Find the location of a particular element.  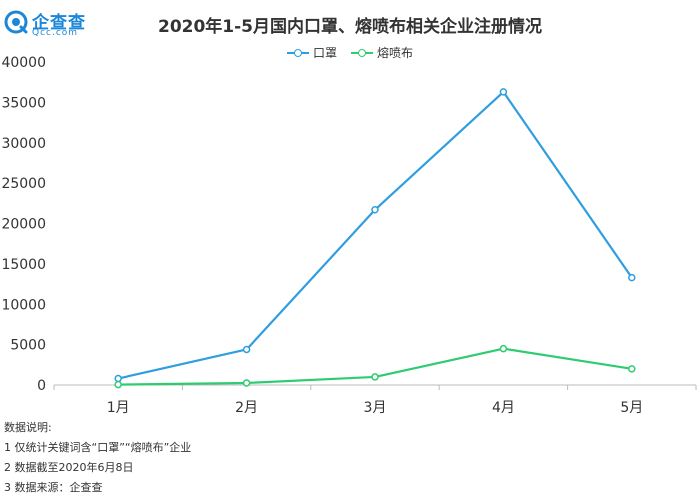

y-tick-label: 35000 is located at coordinates (23, 103).